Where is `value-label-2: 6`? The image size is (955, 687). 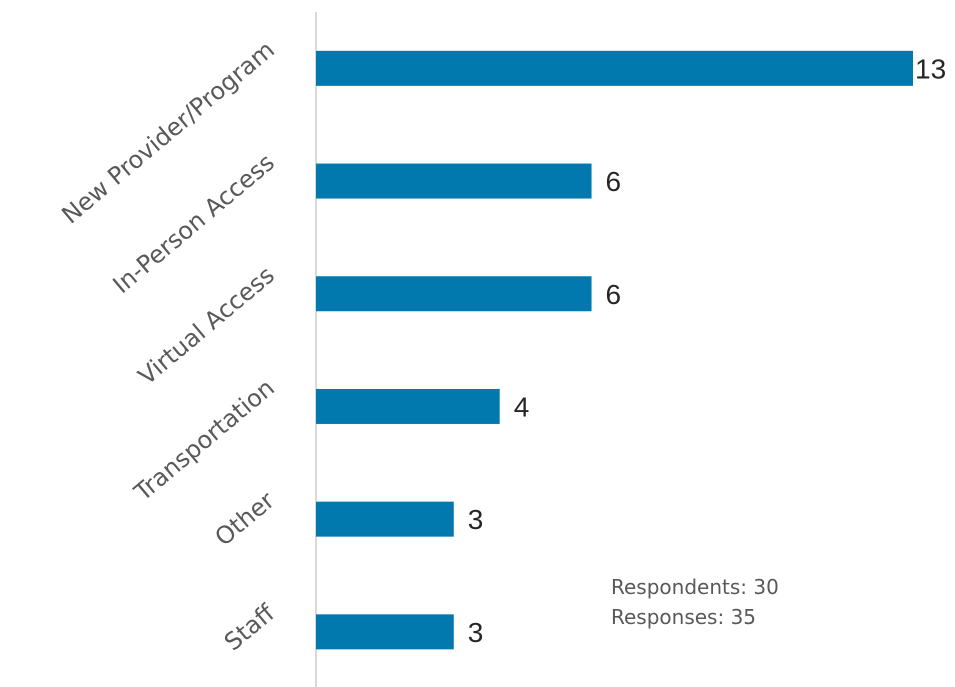 value-label-2: 6 is located at coordinates (614, 294).